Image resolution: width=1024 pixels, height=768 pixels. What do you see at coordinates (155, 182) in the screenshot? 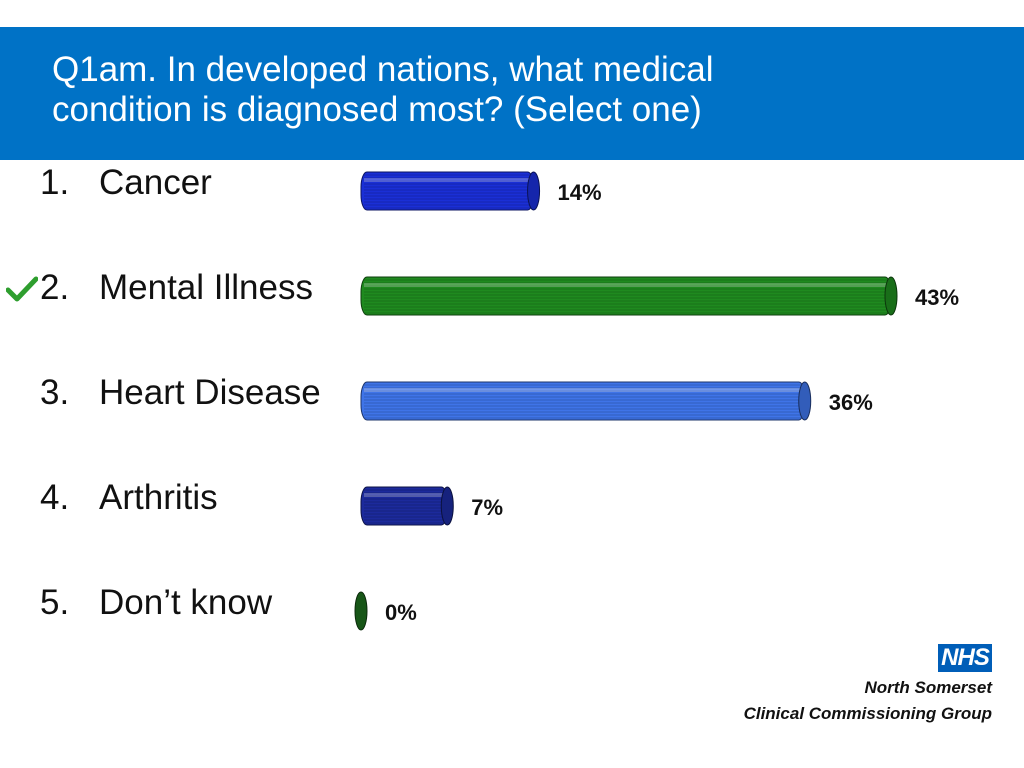
I see `option-label: Cancer` at bounding box center [155, 182].